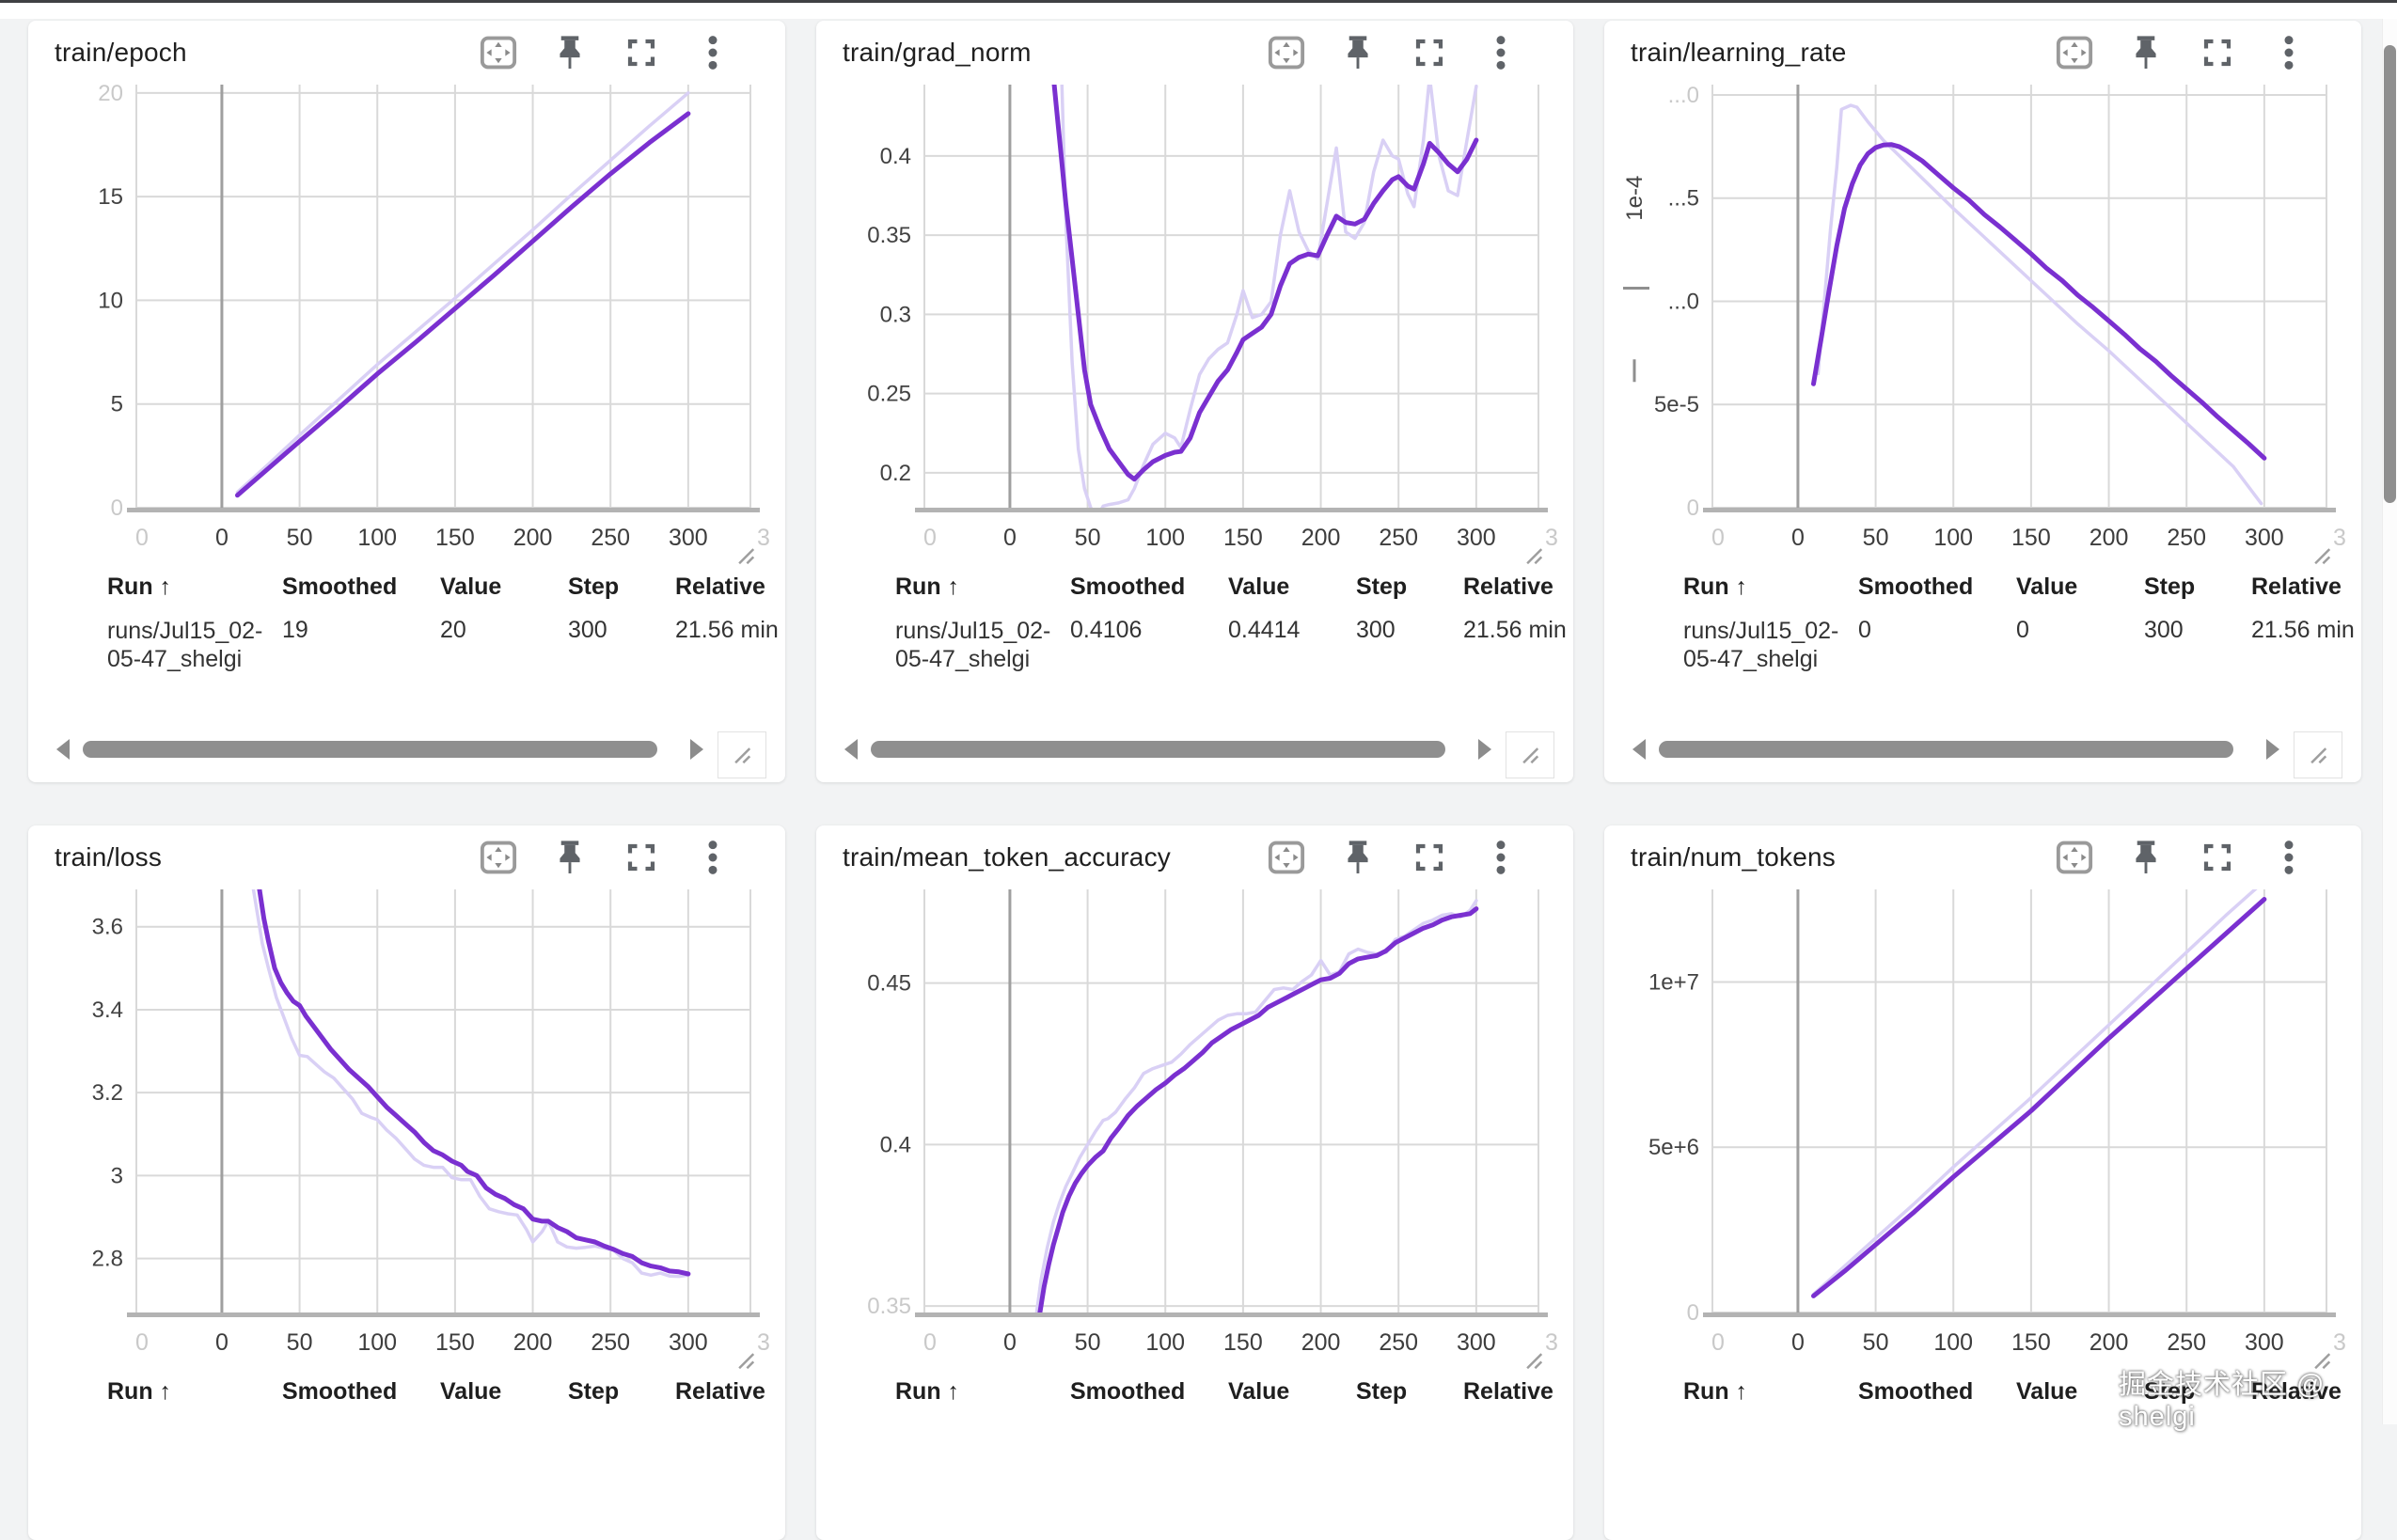 The image size is (2397, 1540). I want to click on chart-area: 1e+7 5e+6 0 0 50 100 150 200 250 300 0 3, so click(1980, 1141).